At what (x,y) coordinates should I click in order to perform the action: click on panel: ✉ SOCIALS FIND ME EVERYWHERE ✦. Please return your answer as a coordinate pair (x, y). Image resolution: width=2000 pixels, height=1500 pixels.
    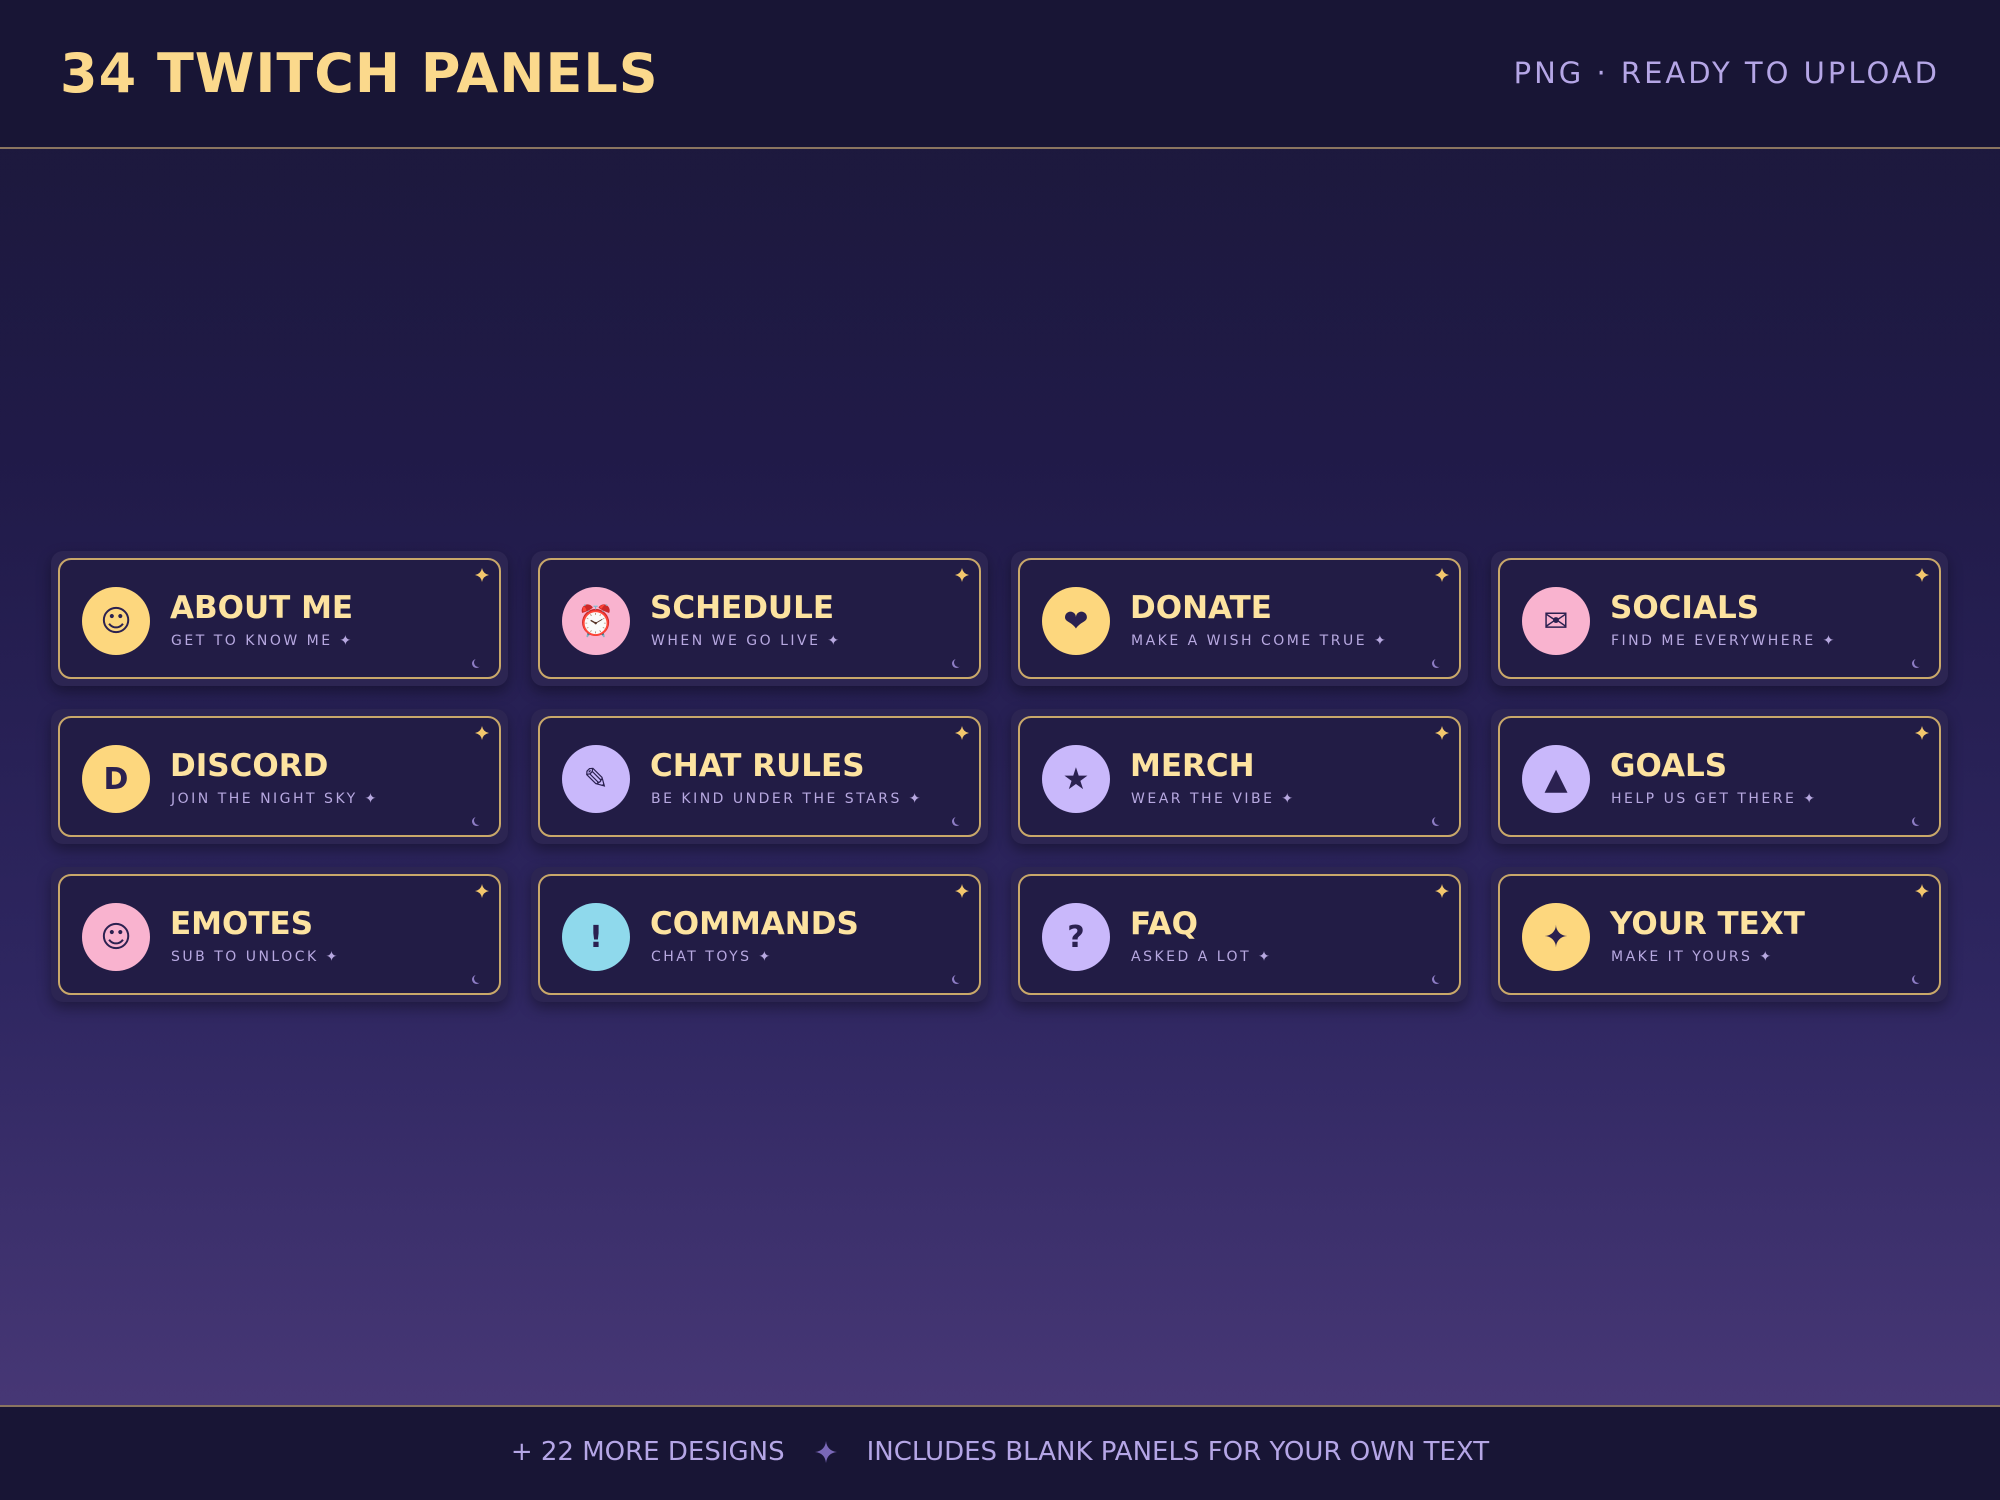
    Looking at the image, I should click on (1719, 618).